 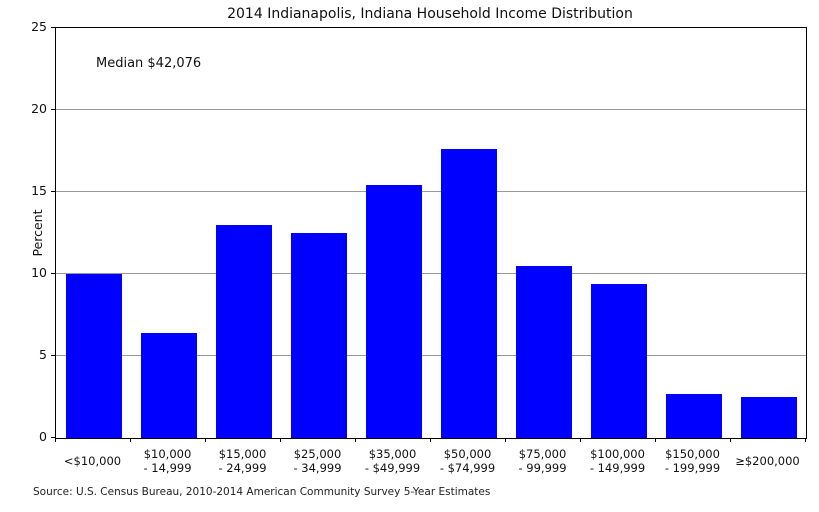 I want to click on x-tick-label-line: <$10,000, so click(x=92, y=460).